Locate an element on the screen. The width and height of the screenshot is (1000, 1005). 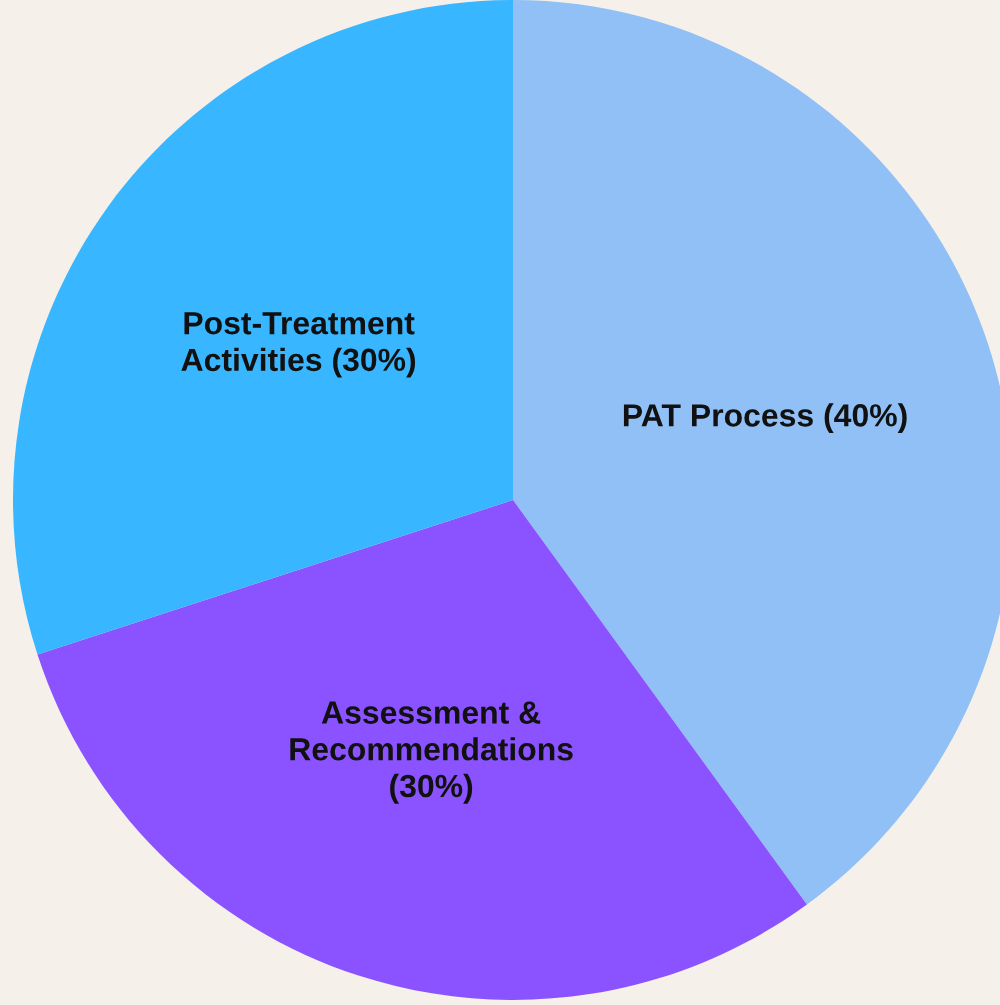
slice-label: Post-Treatment Activities (30%) is located at coordinates (298, 345).